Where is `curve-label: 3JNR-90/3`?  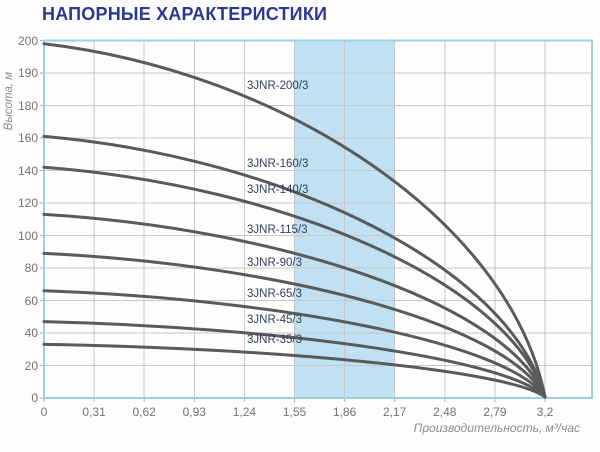
curve-label: 3JNR-90/3 is located at coordinates (274, 262).